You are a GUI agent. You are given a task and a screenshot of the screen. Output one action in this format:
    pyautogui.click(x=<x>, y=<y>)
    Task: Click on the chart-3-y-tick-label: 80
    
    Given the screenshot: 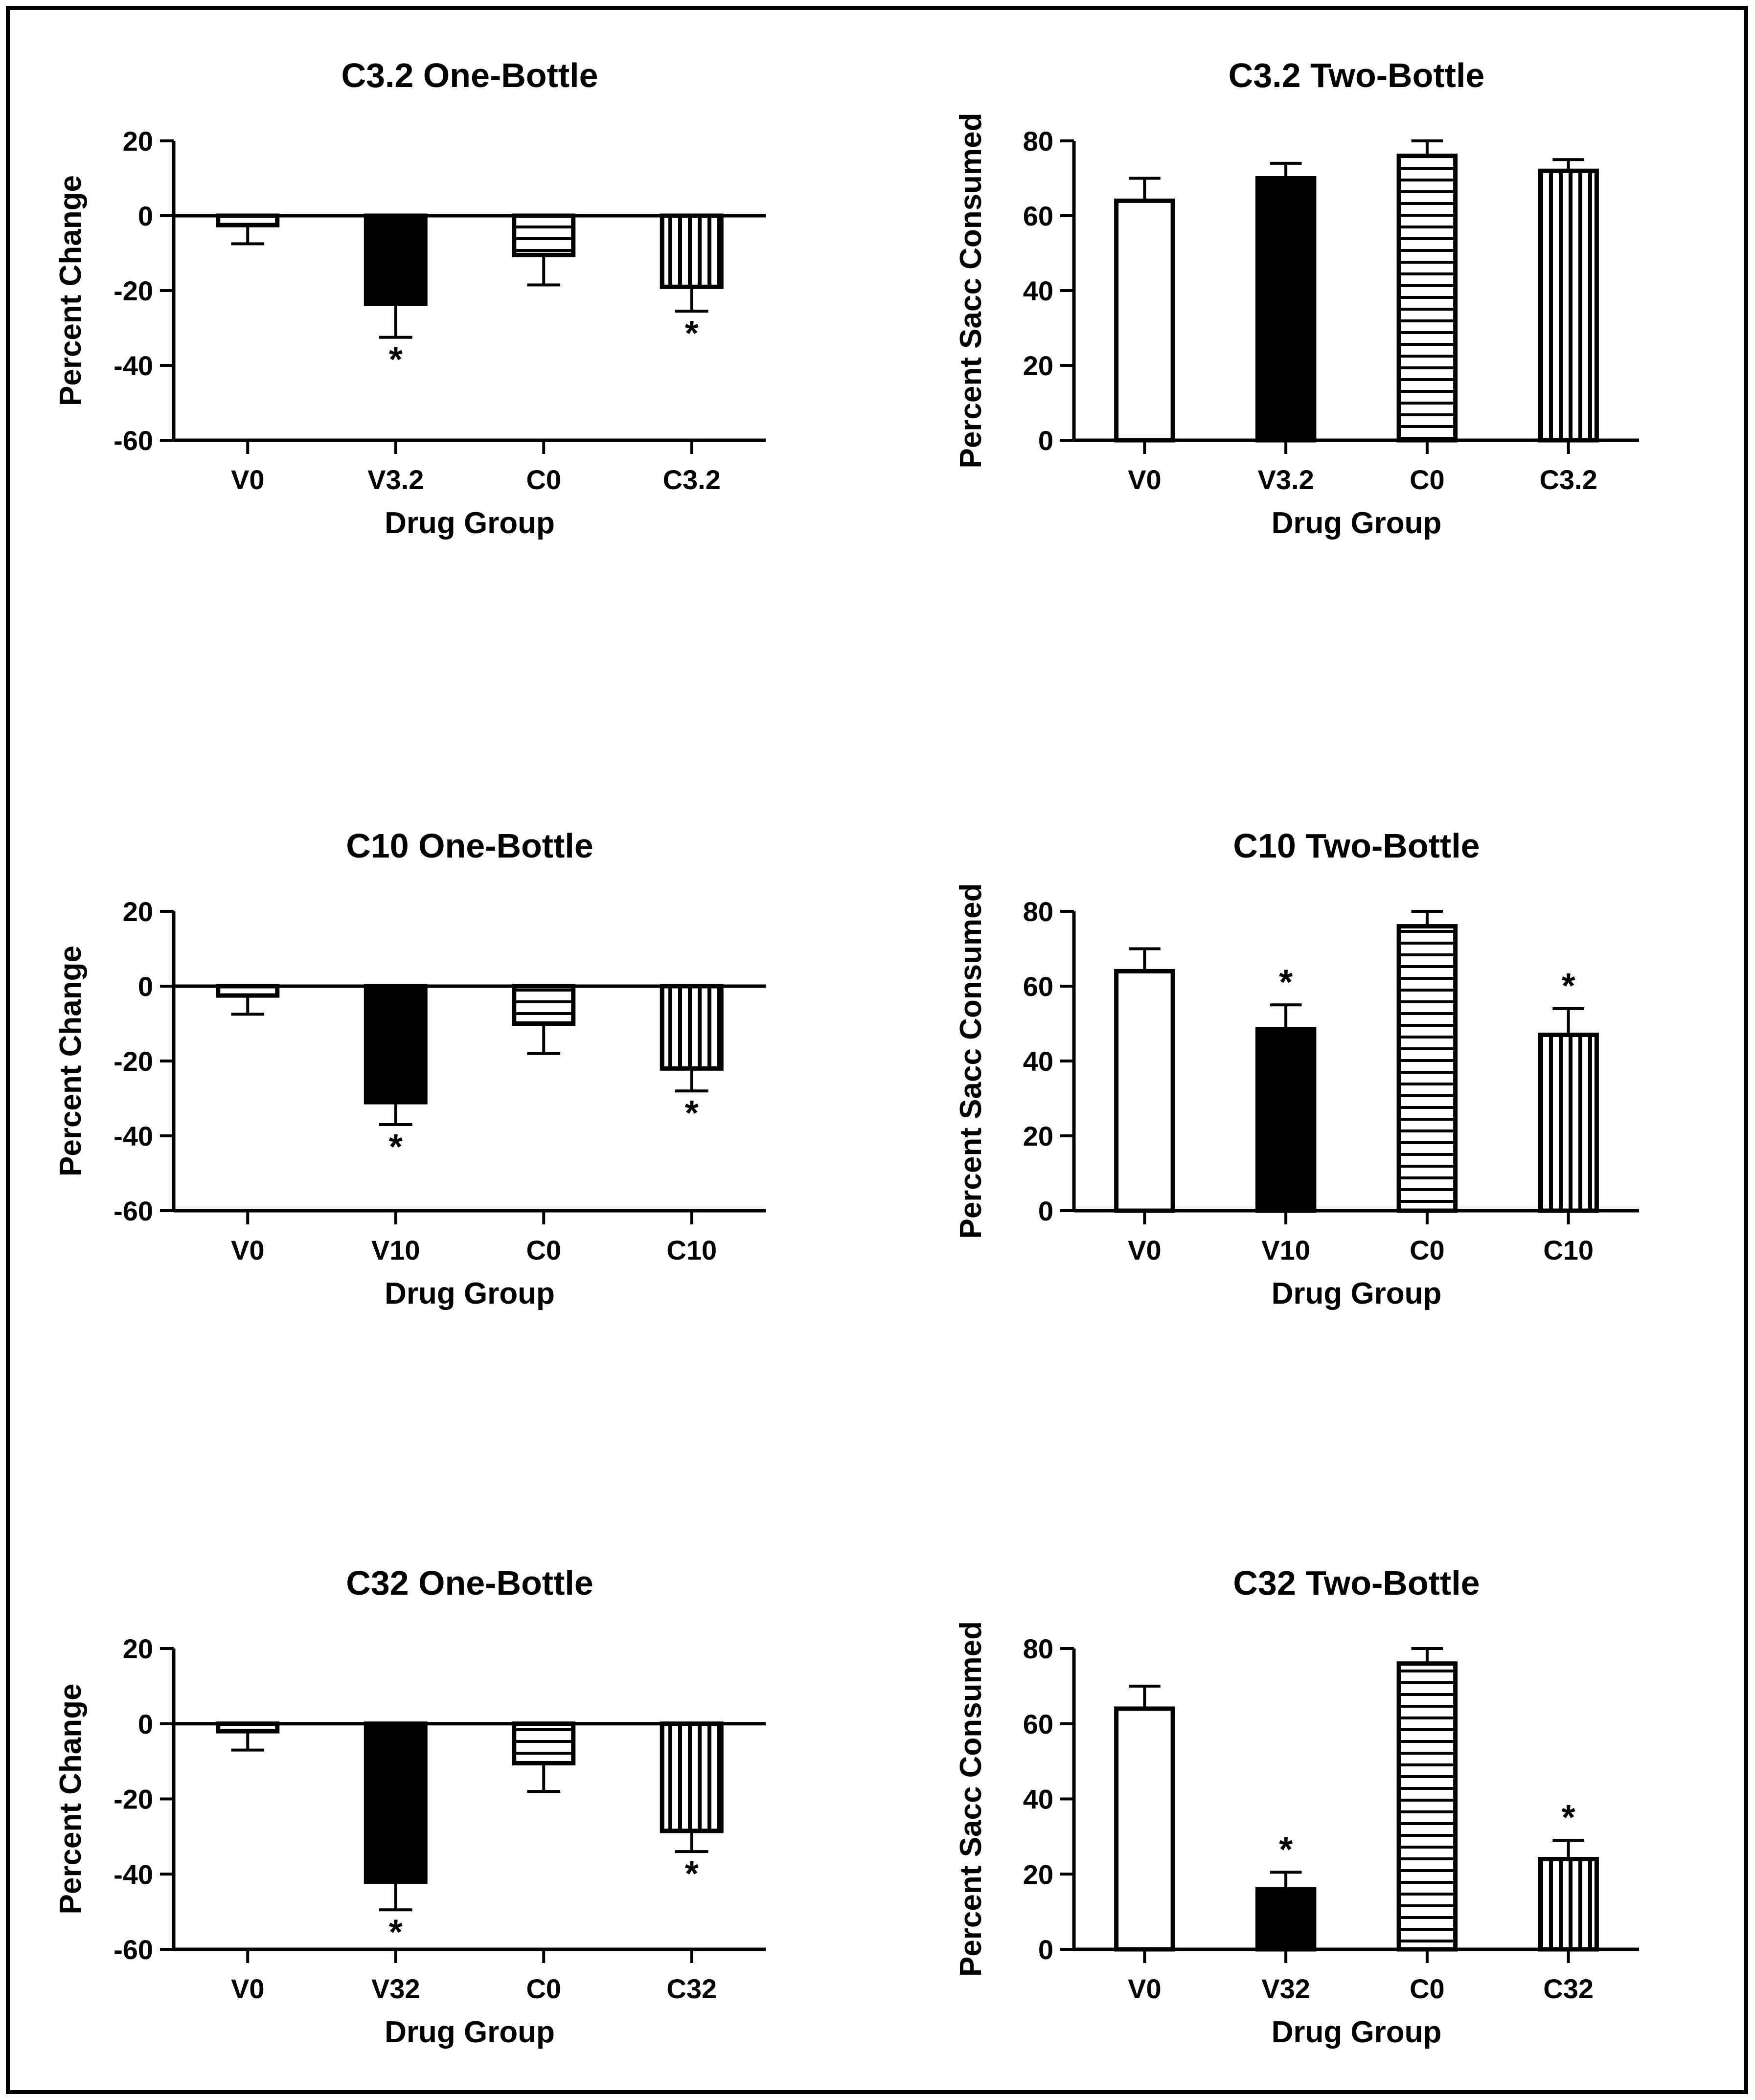 What is the action you would take?
    pyautogui.click(x=1038, y=912)
    